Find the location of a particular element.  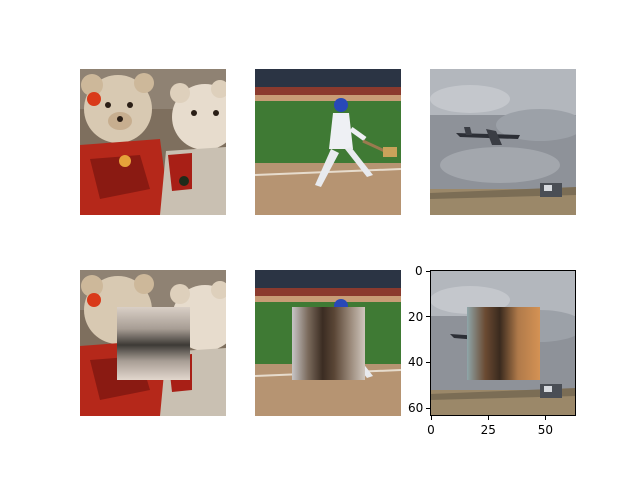

x-tick-label: 0 is located at coordinates (431, 430).